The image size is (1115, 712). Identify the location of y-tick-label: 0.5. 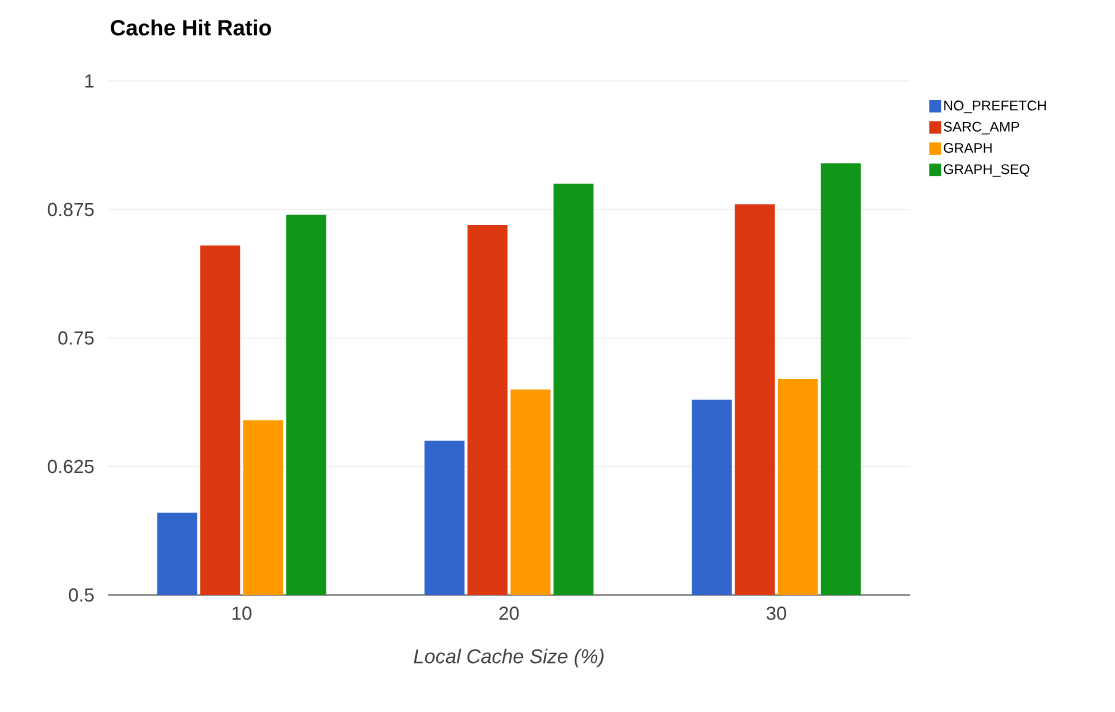
(81, 595).